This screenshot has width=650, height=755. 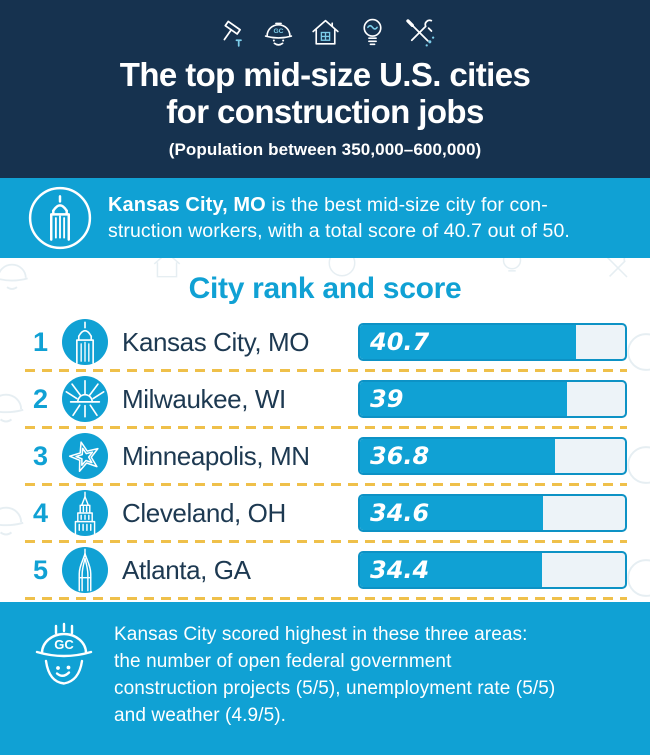 I want to click on page-subtitle: (Population between 350,000–600,000), so click(x=325, y=149).